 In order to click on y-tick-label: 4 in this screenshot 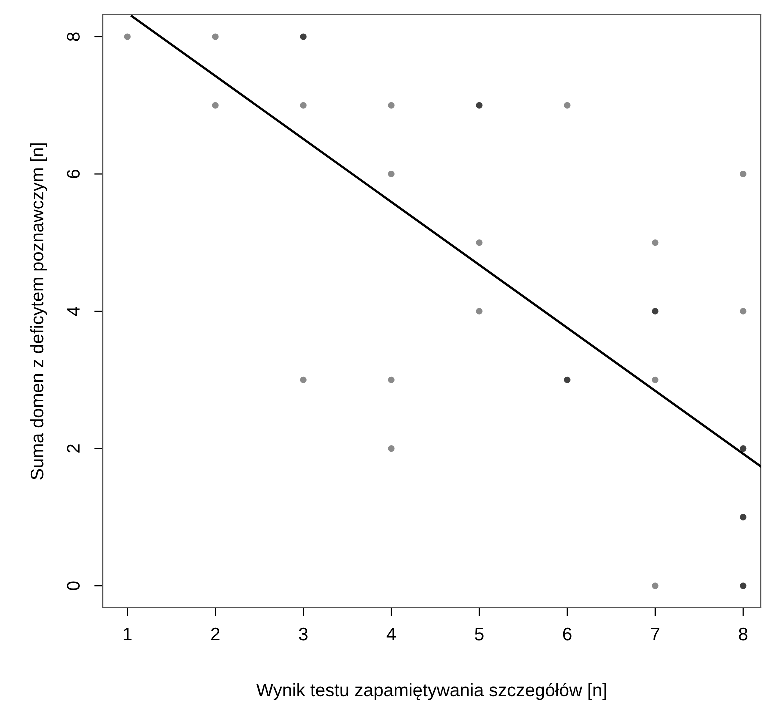, I will do `click(73, 311)`.